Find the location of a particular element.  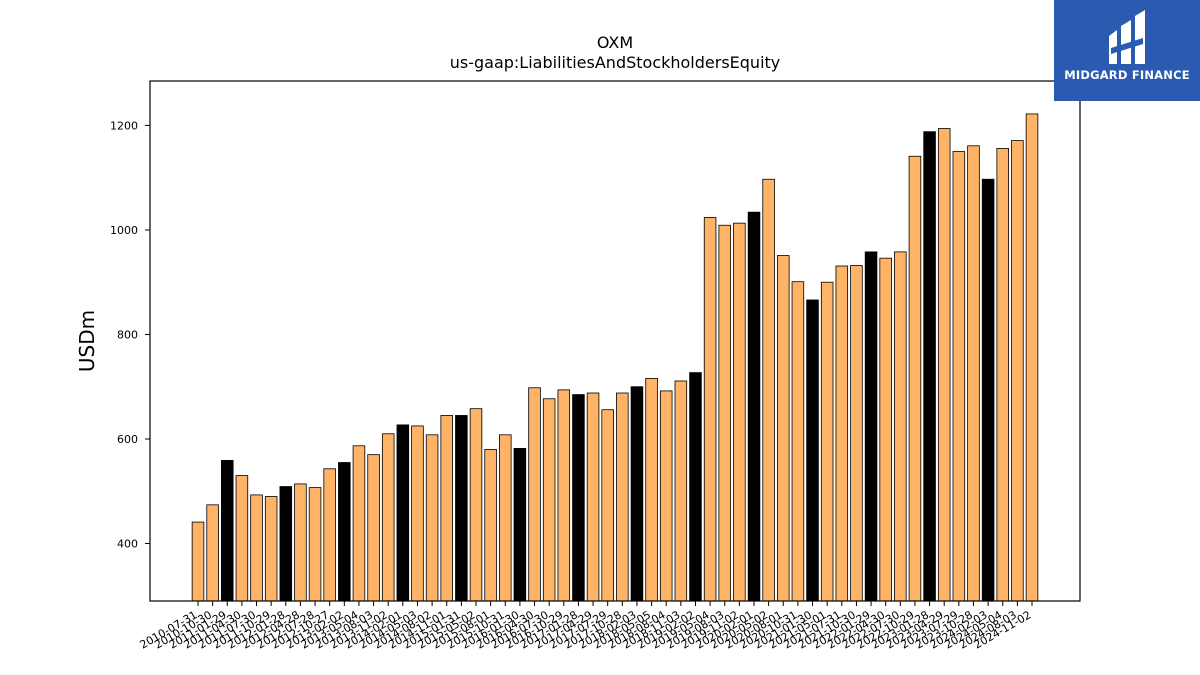

chart-subtitle: us-gaap:LiabilitiesAndStockholdersEquity is located at coordinates (615, 62).